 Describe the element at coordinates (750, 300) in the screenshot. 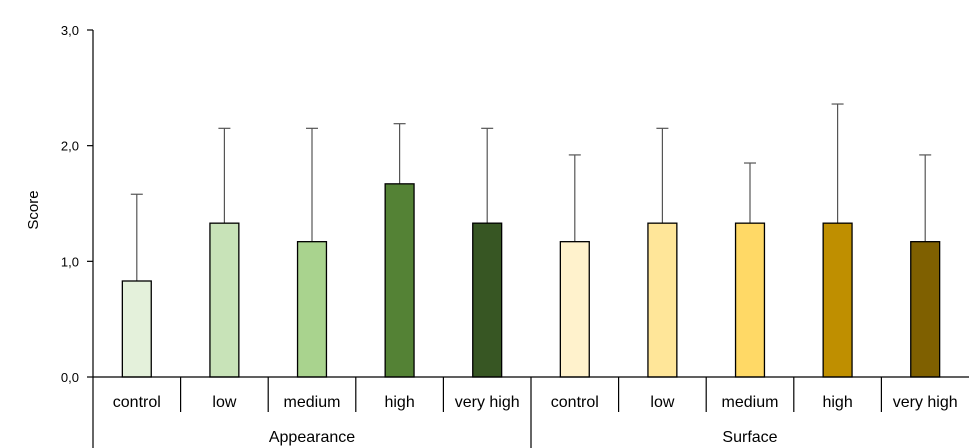

I see `bar-surface-medium` at that location.